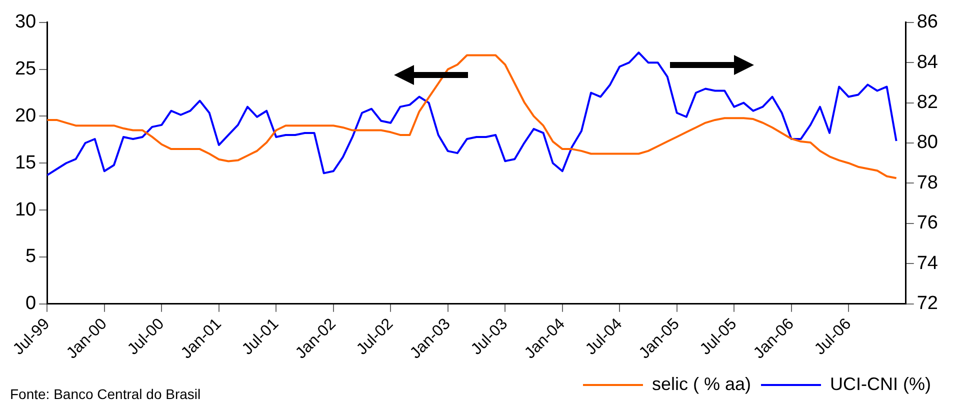 This screenshot has width=957, height=412. Describe the element at coordinates (25, 22) in the screenshot. I see `y-tick-label: 30` at that location.